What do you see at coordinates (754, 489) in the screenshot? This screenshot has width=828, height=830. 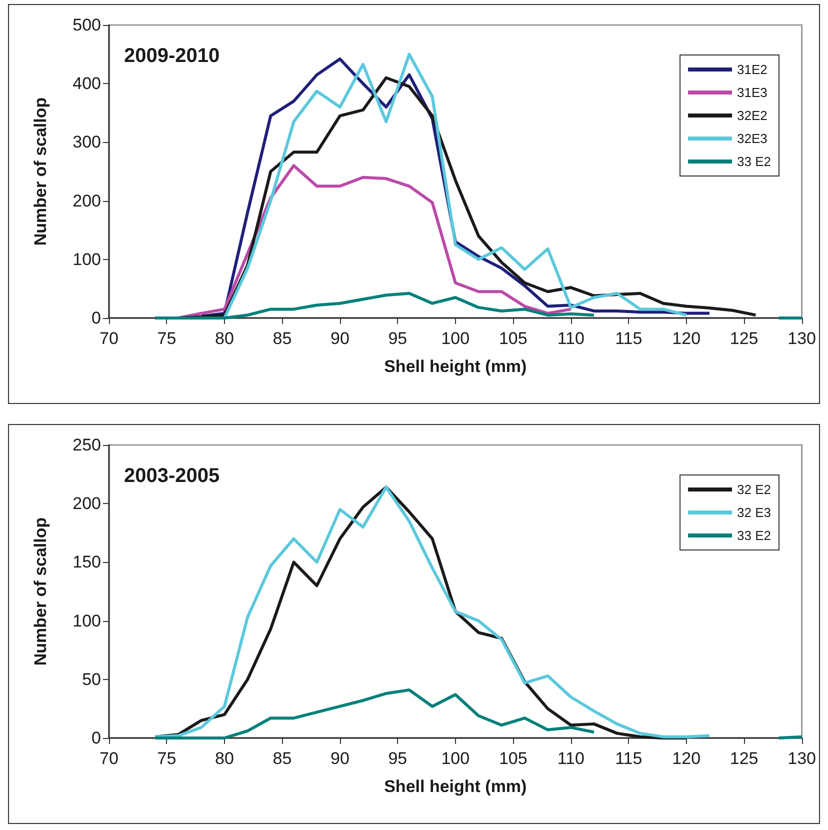 I see `legend-label: 32 E2` at bounding box center [754, 489].